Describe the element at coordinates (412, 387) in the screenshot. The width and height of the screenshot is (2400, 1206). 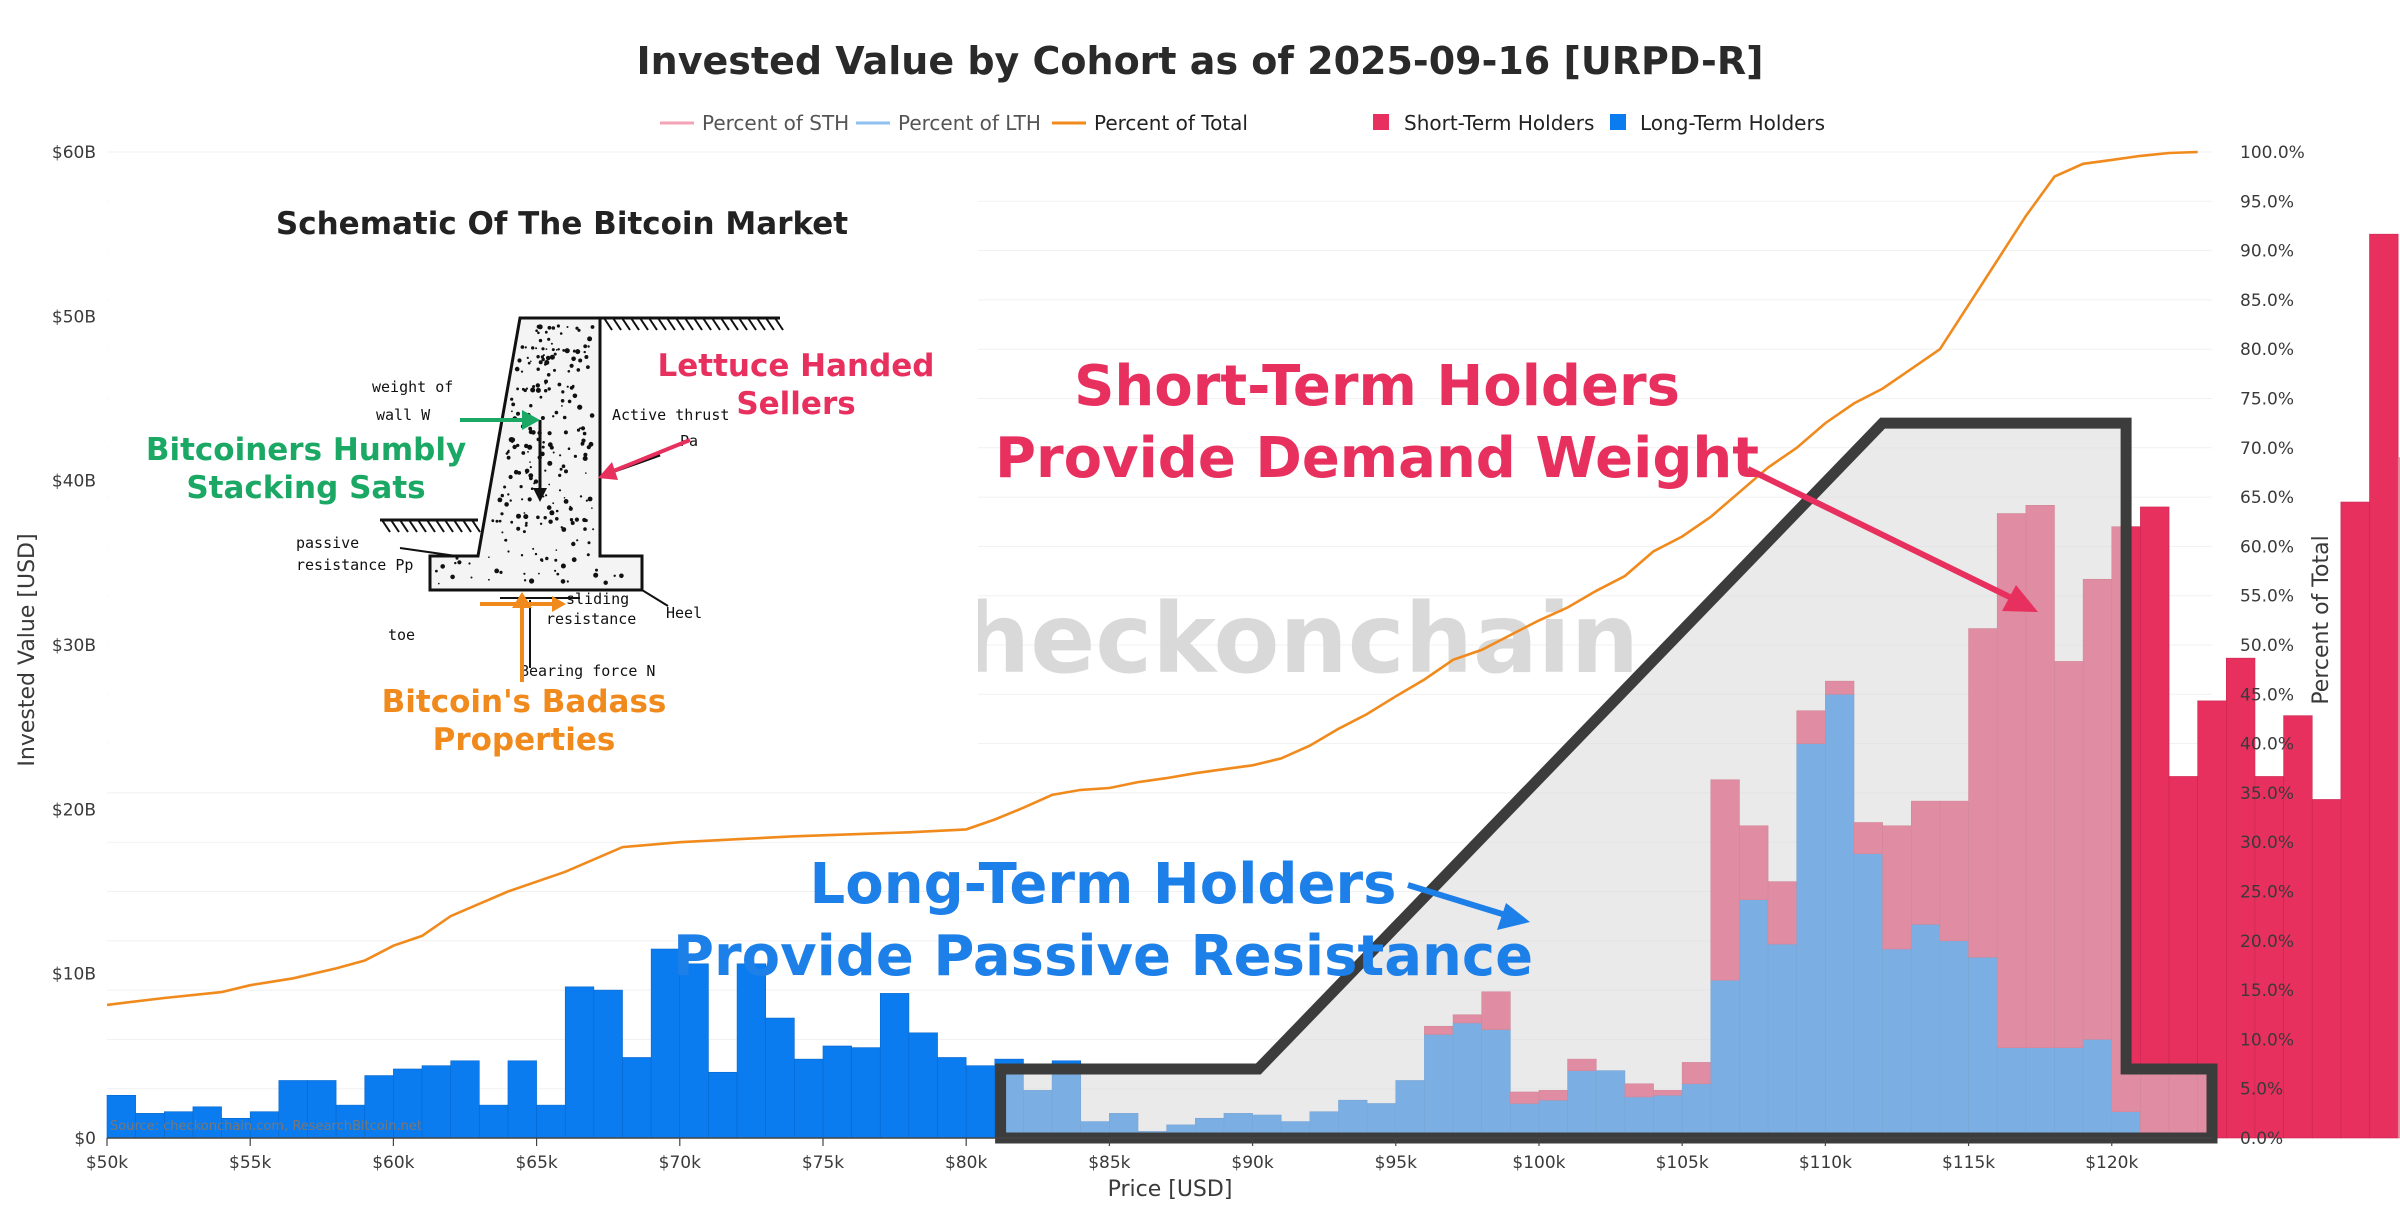
I see `label-weight-of: weight of` at that location.